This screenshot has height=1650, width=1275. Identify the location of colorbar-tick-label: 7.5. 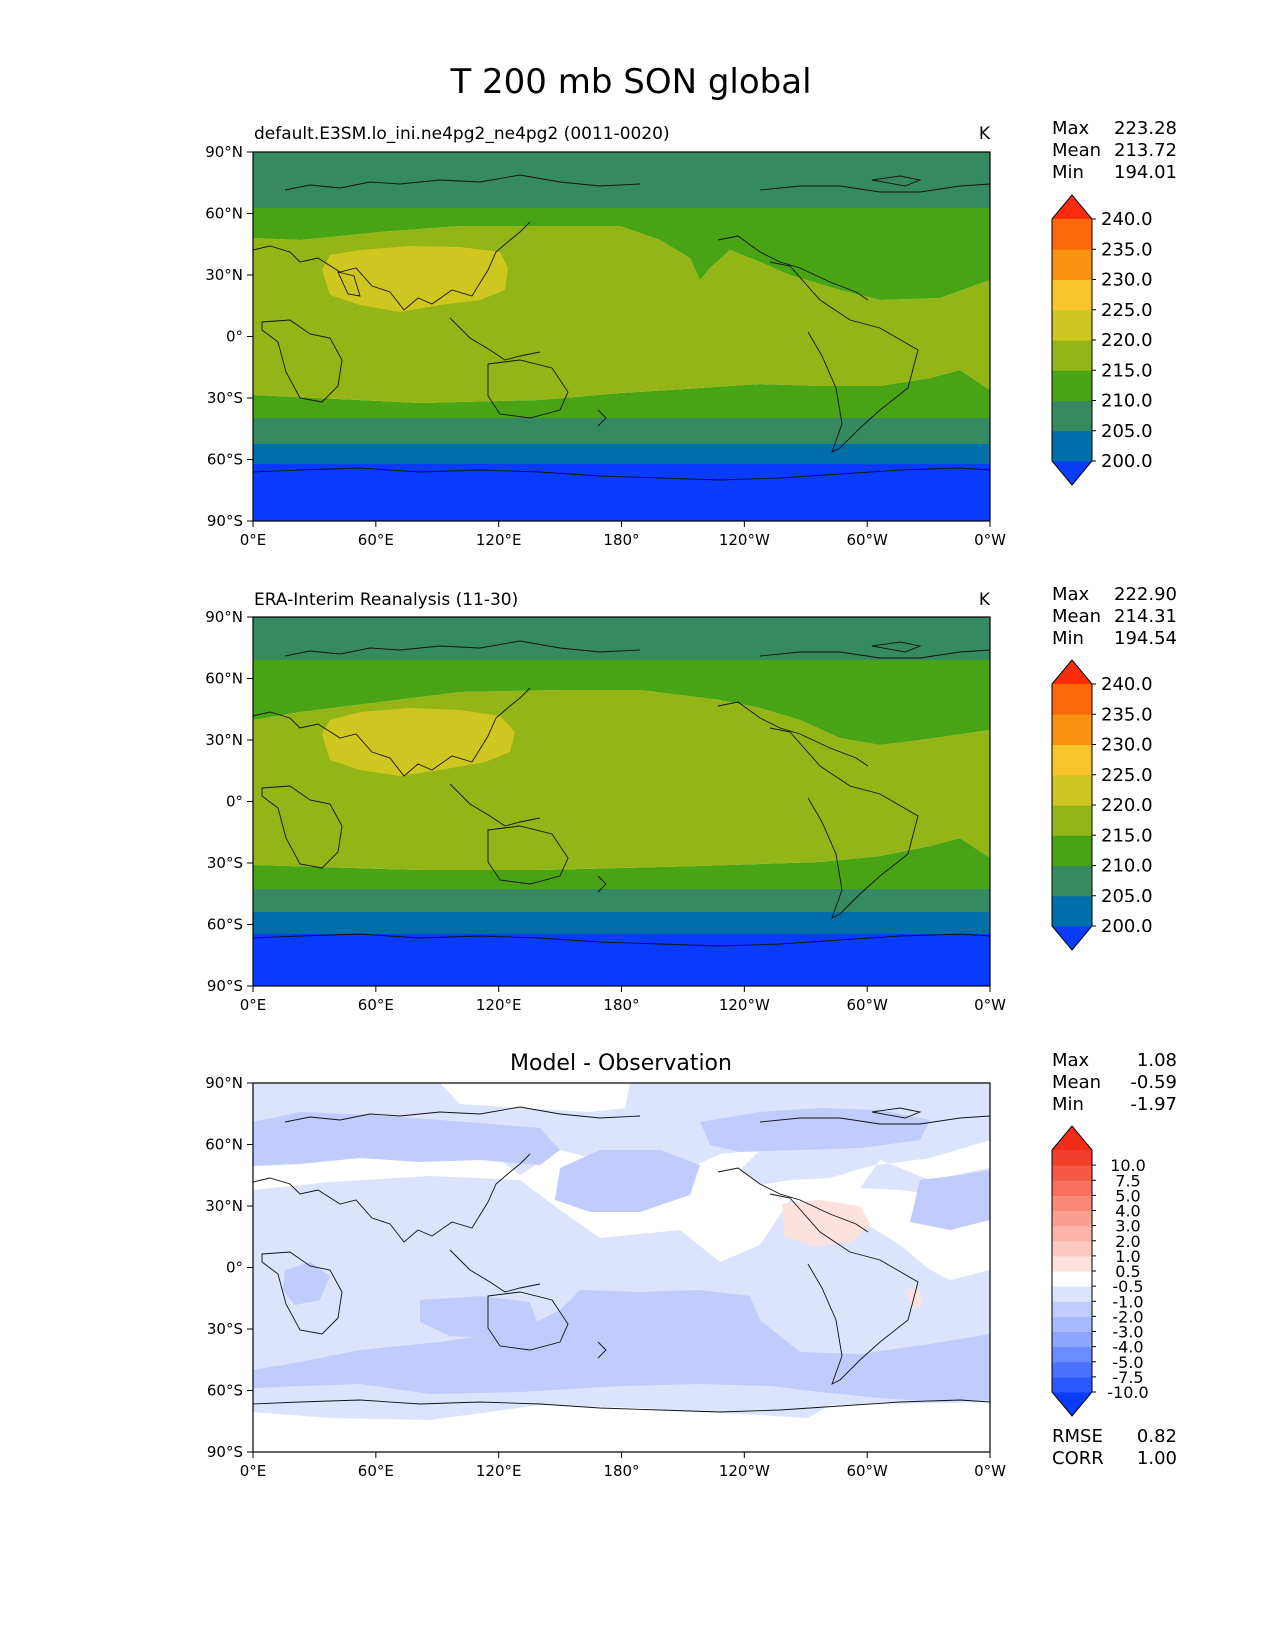
(1127, 1180).